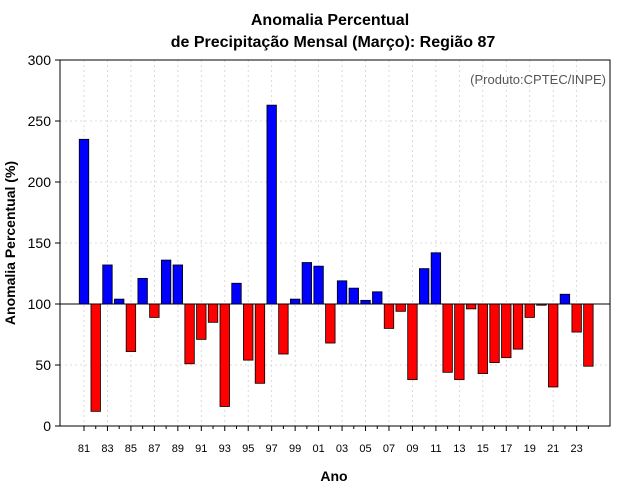 The height and width of the screenshot is (500, 640). What do you see at coordinates (365, 449) in the screenshot?
I see `x-tick-label-05: 05` at bounding box center [365, 449].